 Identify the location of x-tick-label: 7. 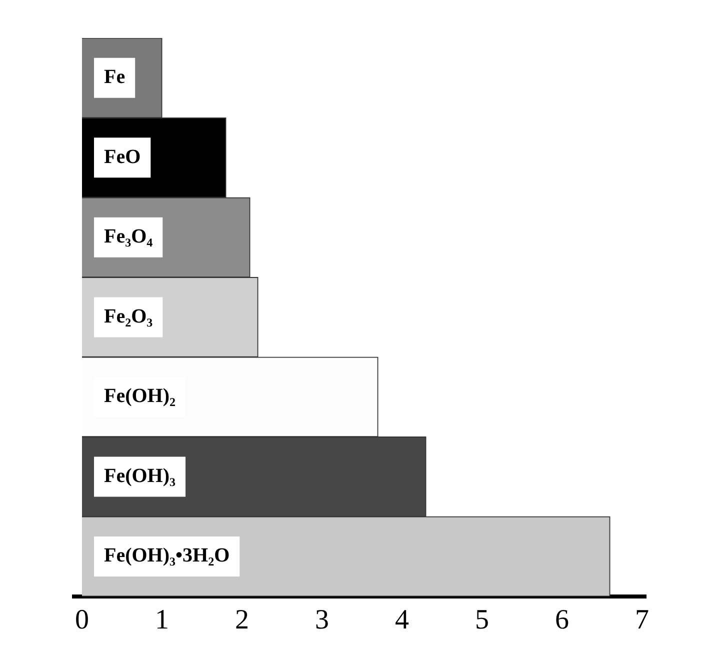
(642, 620).